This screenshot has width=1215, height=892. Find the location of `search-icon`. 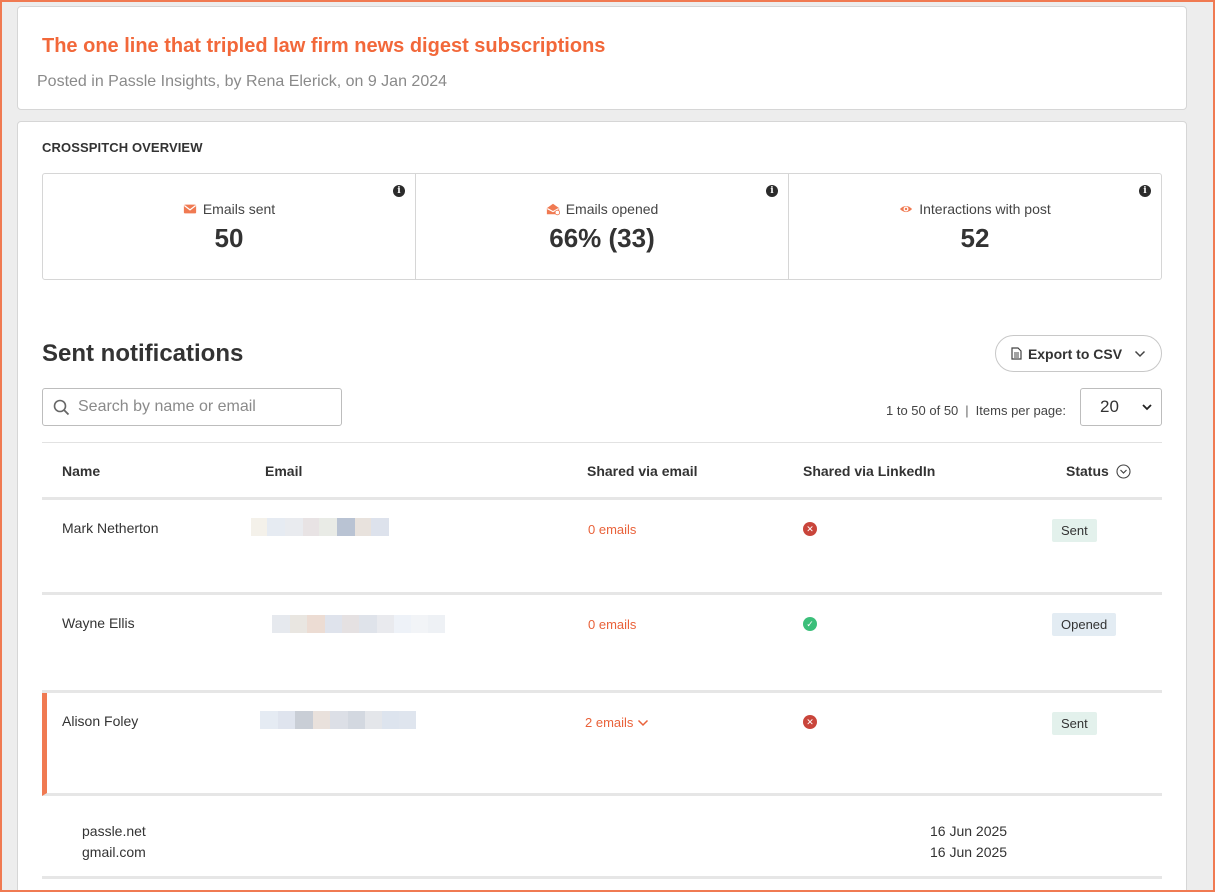

search-icon is located at coordinates (61, 407).